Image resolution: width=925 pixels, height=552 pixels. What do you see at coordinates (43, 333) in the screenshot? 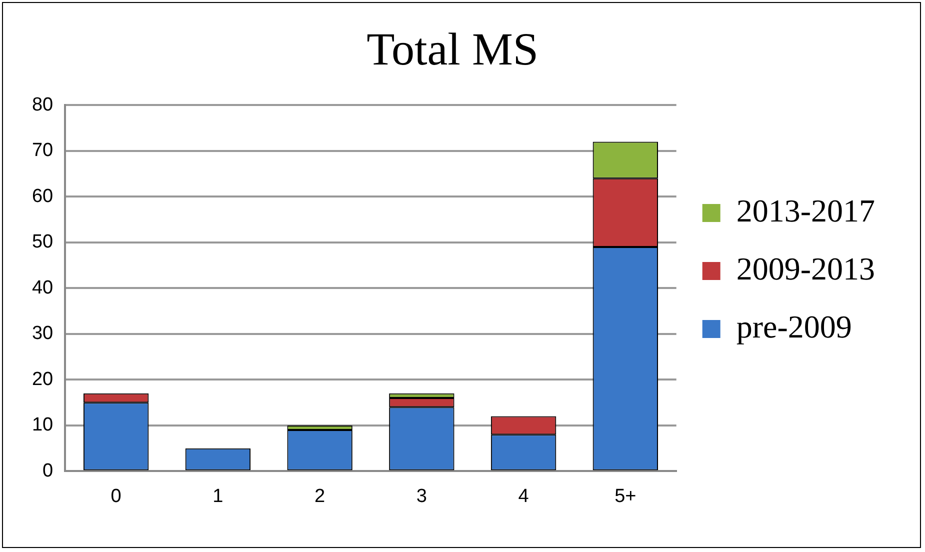
I see `y-tick-label: 30` at bounding box center [43, 333].